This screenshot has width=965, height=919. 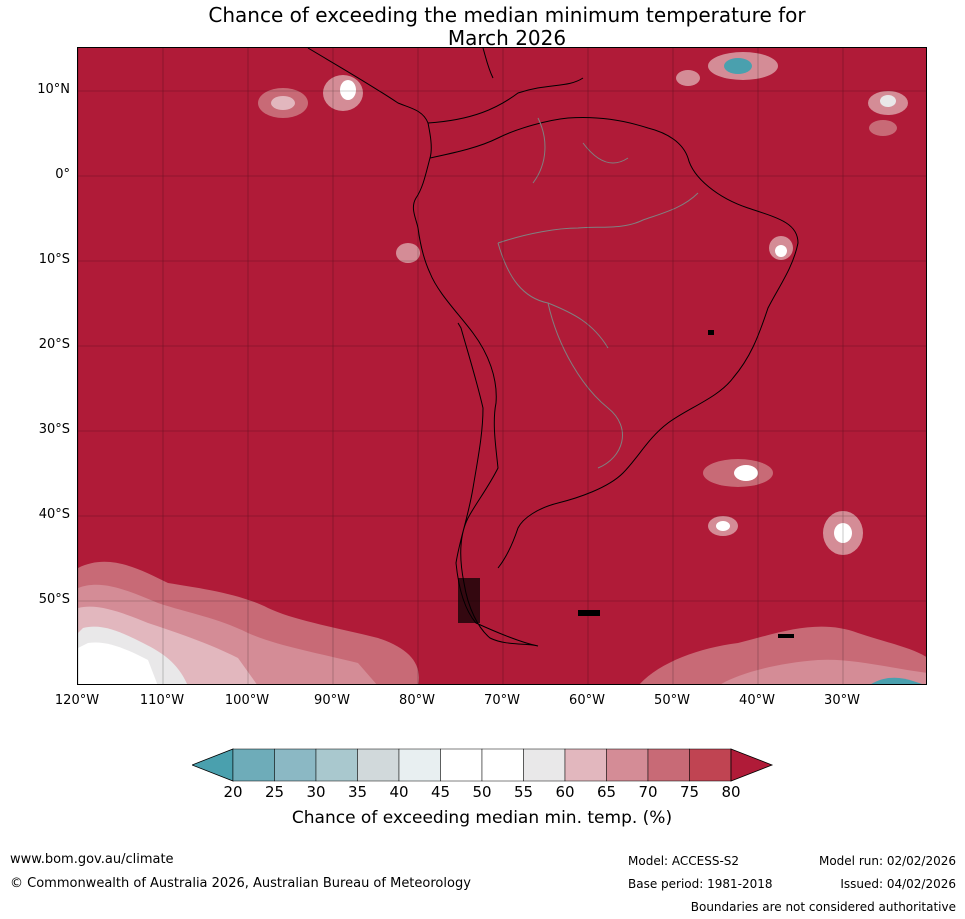 I want to click on lon-label-50w: 50°W, so click(x=672, y=700).